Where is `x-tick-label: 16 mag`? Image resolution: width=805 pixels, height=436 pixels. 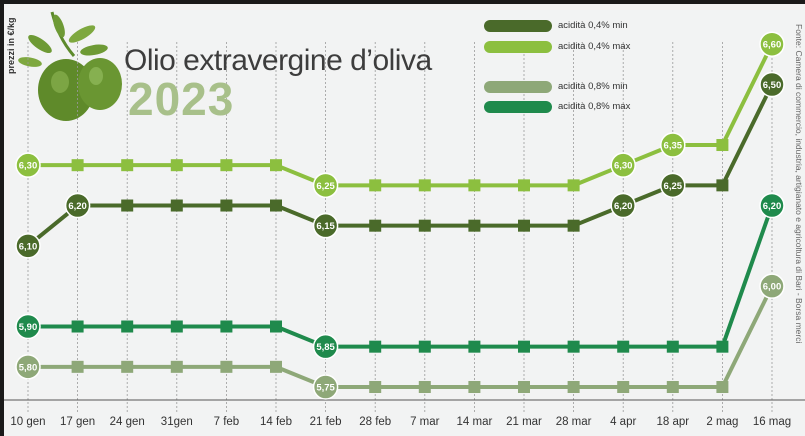
x-tick-label: 16 mag is located at coordinates (772, 422).